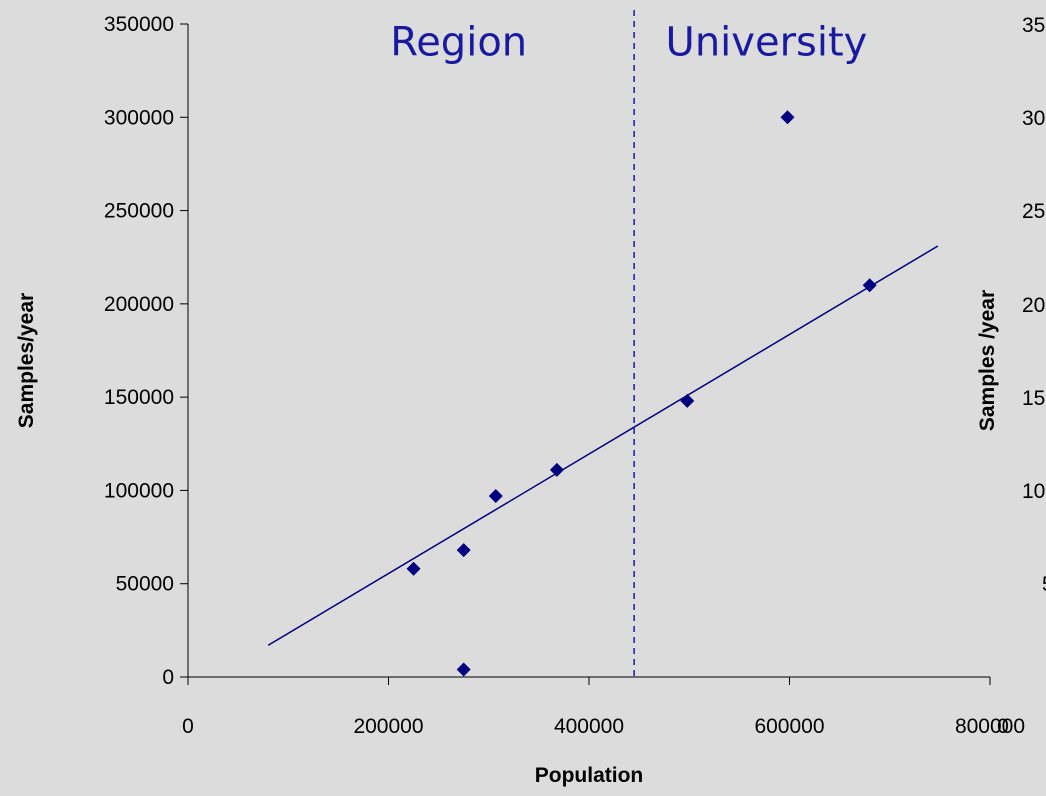 The image size is (1046, 796). Describe the element at coordinates (1033, 491) in the screenshot. I see `second-chart-y-tick-label: 10` at that location.